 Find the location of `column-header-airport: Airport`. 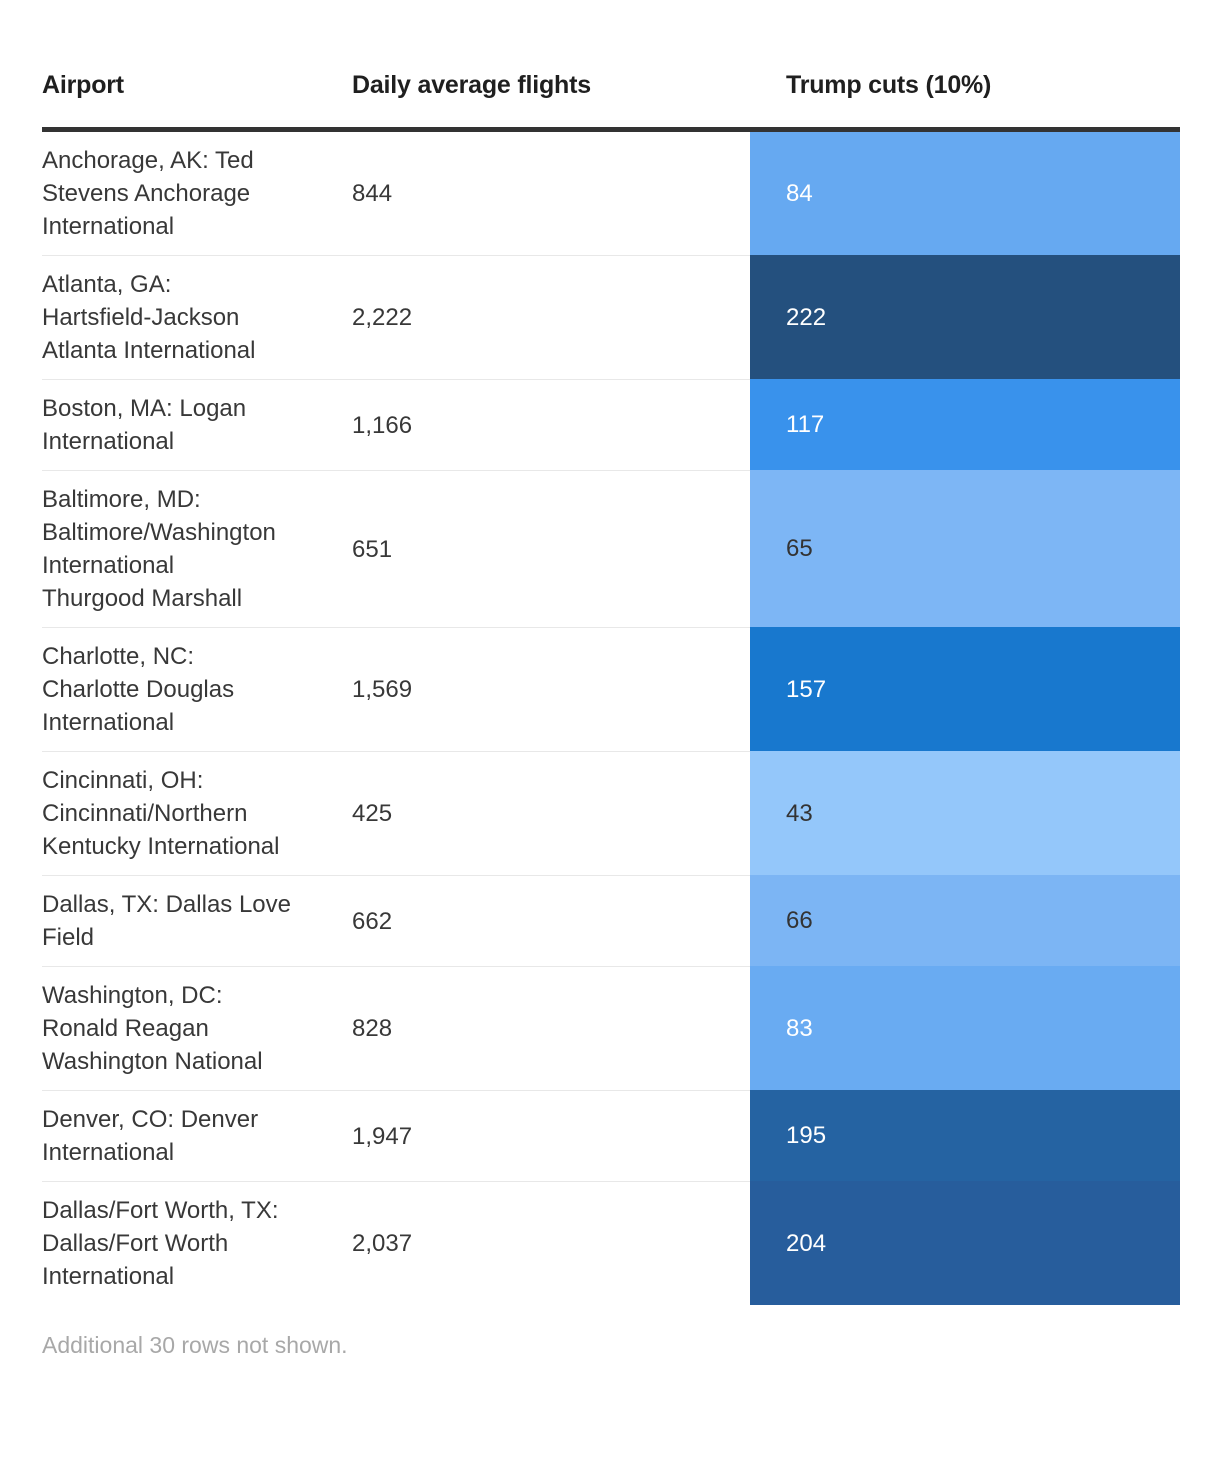

column-header-airport: Airport is located at coordinates (83, 85).